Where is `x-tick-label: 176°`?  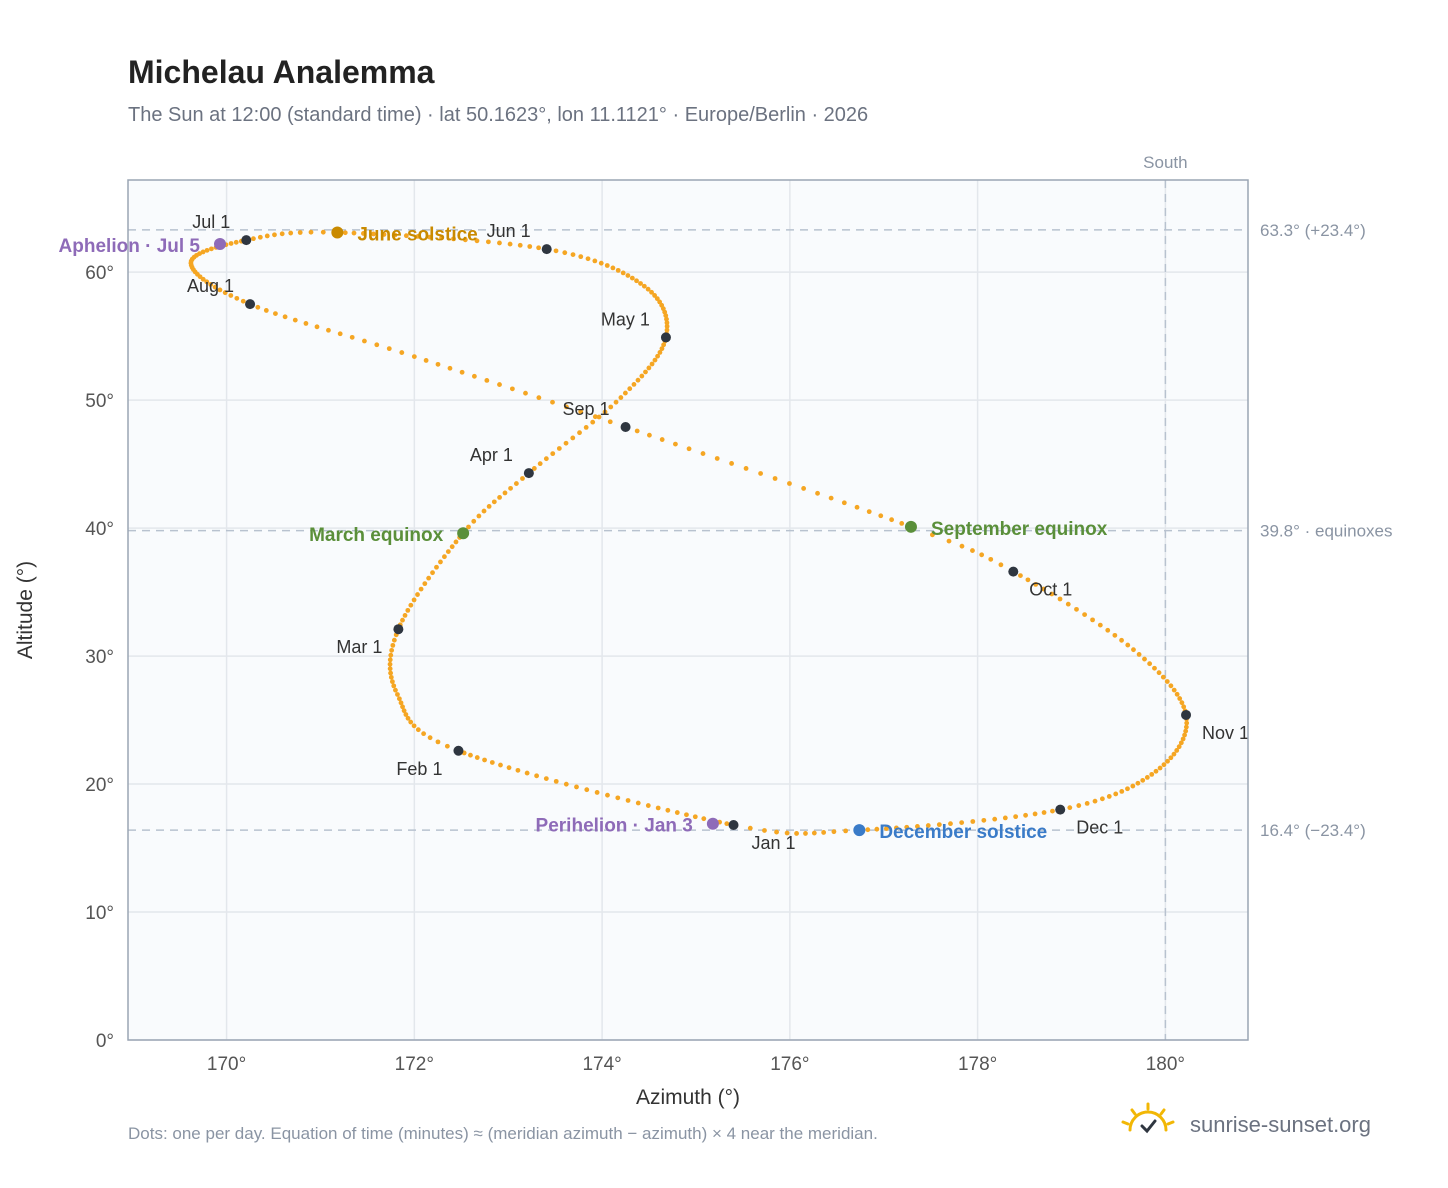 x-tick-label: 176° is located at coordinates (789, 1064).